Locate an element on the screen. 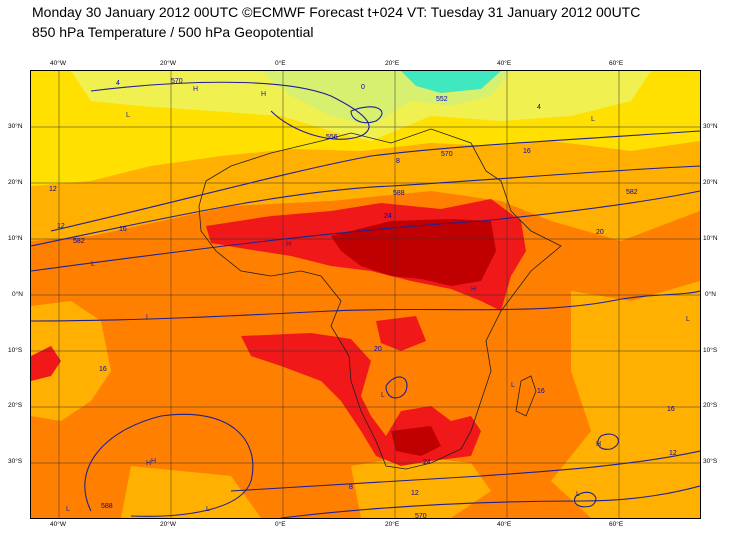  island-outline is located at coordinates (526, 396).